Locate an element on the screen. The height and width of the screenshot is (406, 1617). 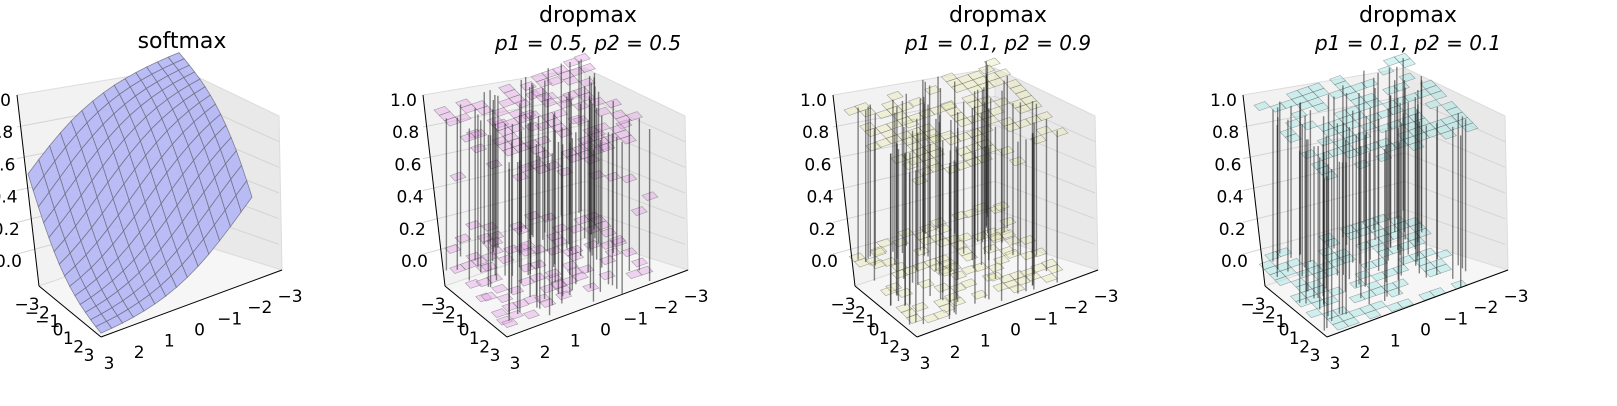
chart-subtitle: p1 = 0.5, p2 = 0.5 is located at coordinates (587, 43).